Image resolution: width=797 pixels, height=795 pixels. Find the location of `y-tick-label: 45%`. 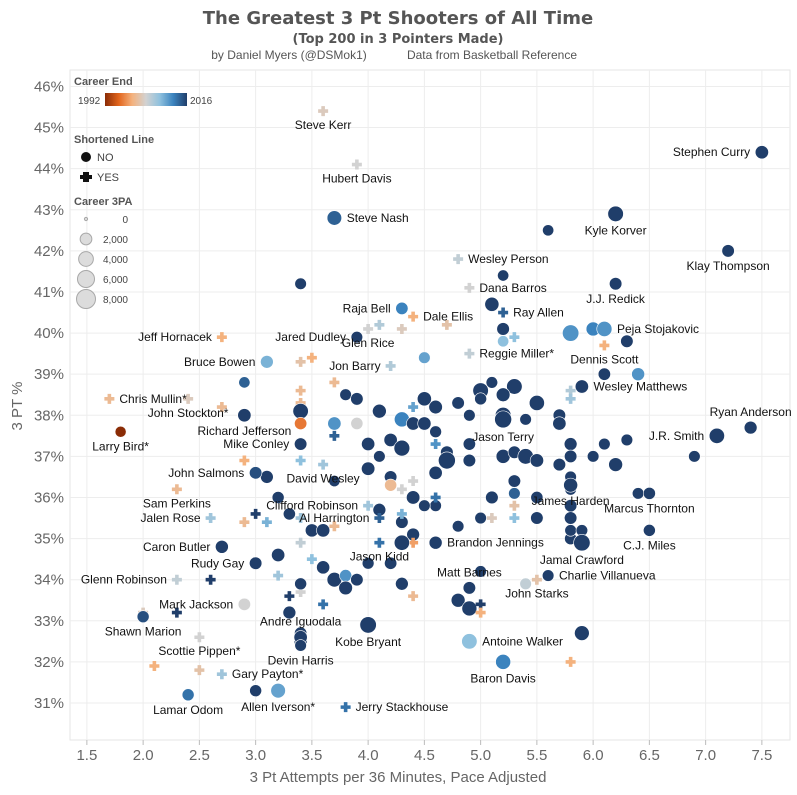

y-tick-label: 45% is located at coordinates (49, 128).